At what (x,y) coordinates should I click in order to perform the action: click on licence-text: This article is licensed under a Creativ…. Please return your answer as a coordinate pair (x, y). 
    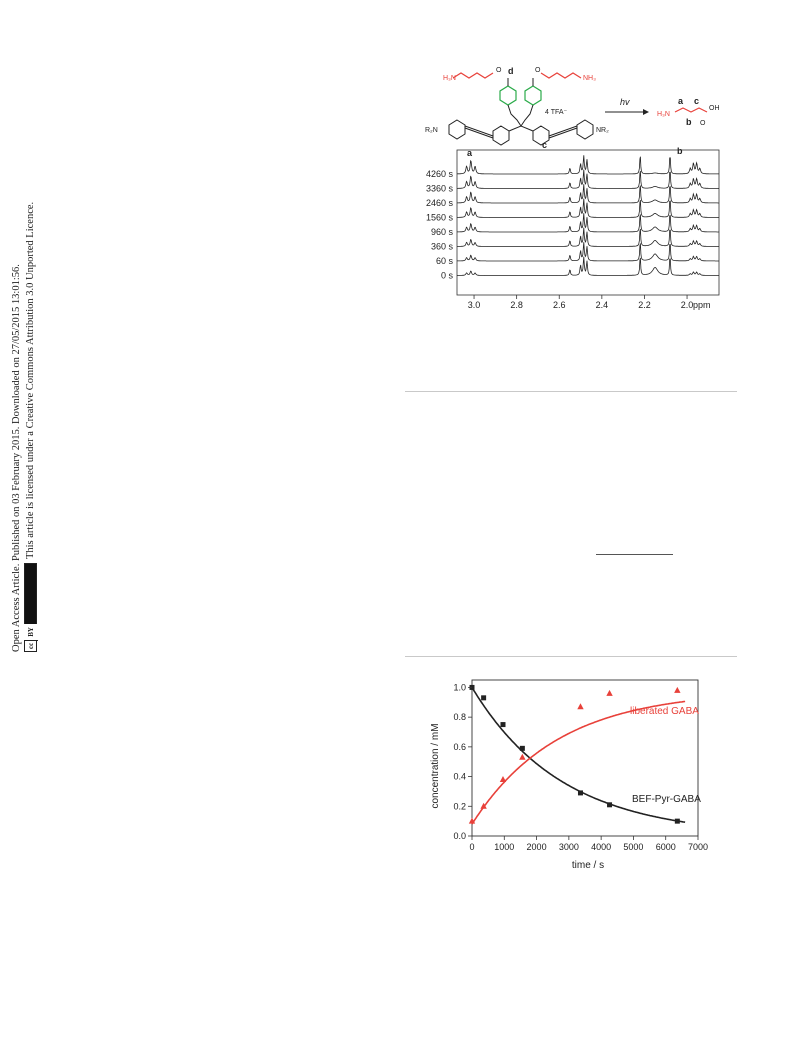
    Looking at the image, I should click on (30, 380).